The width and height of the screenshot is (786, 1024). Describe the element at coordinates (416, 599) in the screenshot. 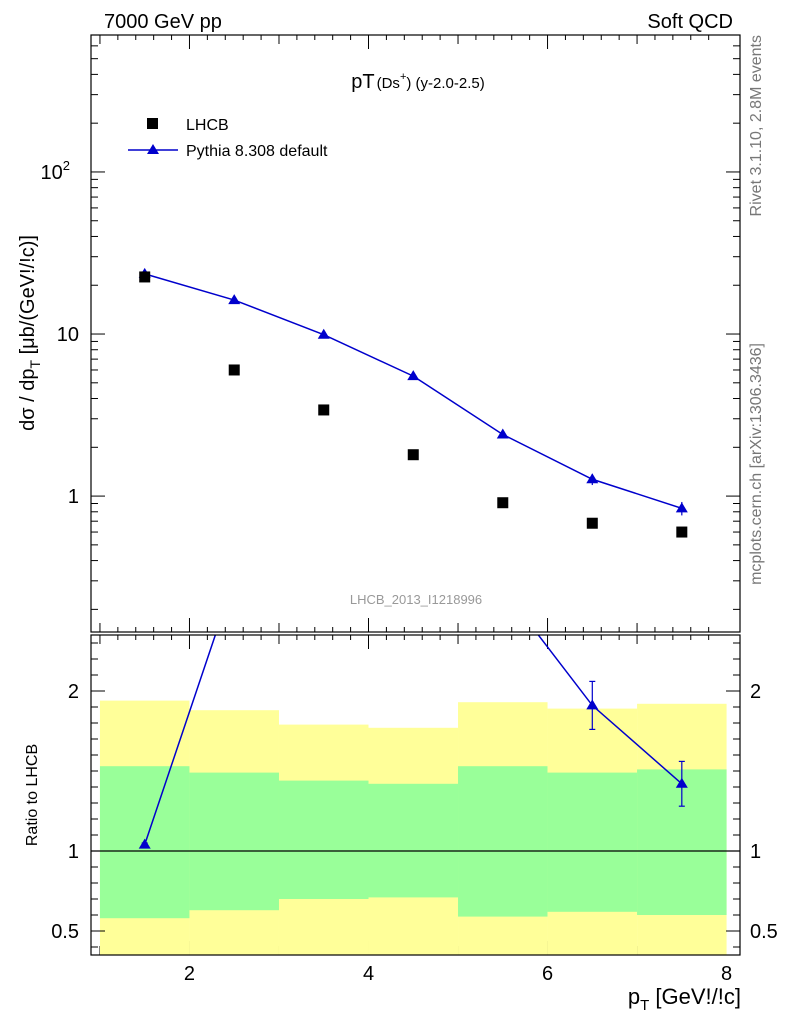

I see `analysis-watermark: LHCB_2013_I1218996` at that location.